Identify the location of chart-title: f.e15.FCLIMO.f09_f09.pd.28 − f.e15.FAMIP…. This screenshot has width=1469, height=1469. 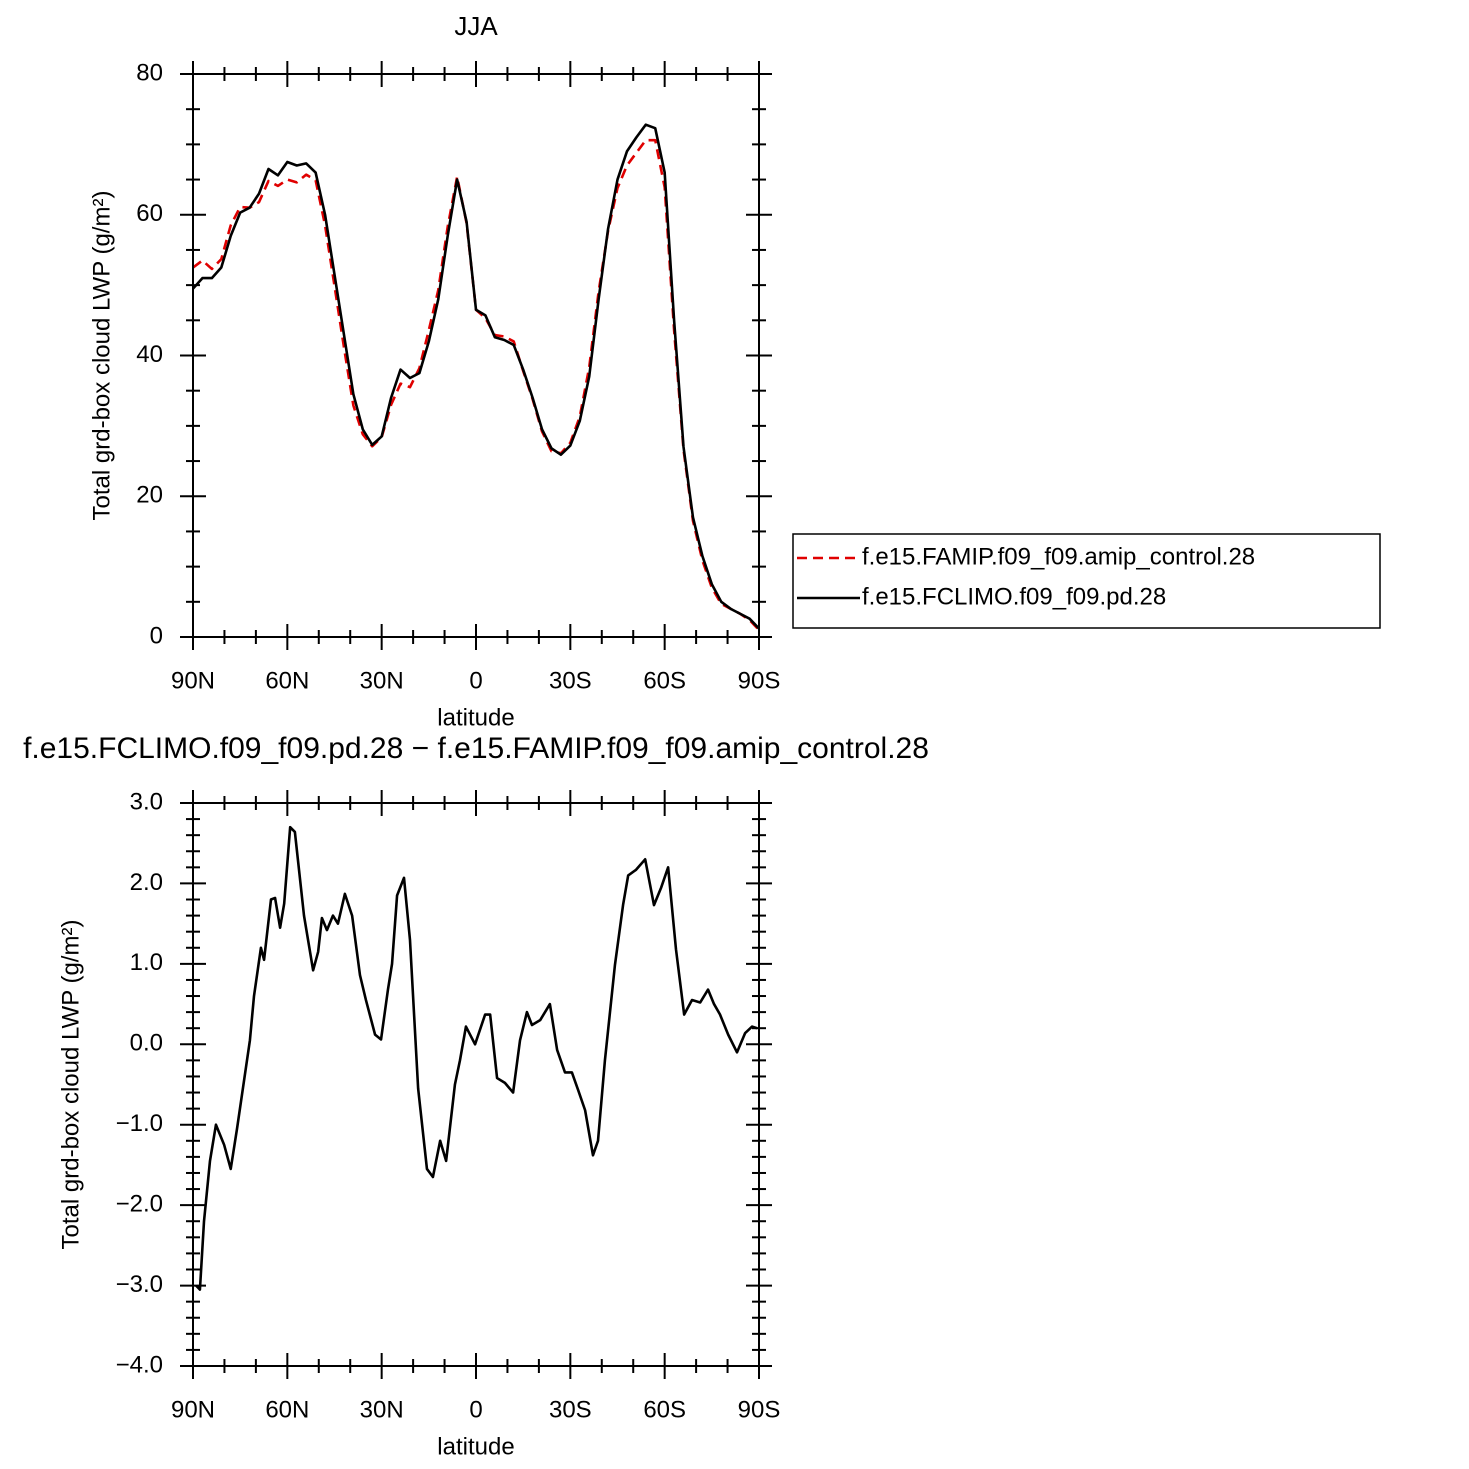
(476, 748).